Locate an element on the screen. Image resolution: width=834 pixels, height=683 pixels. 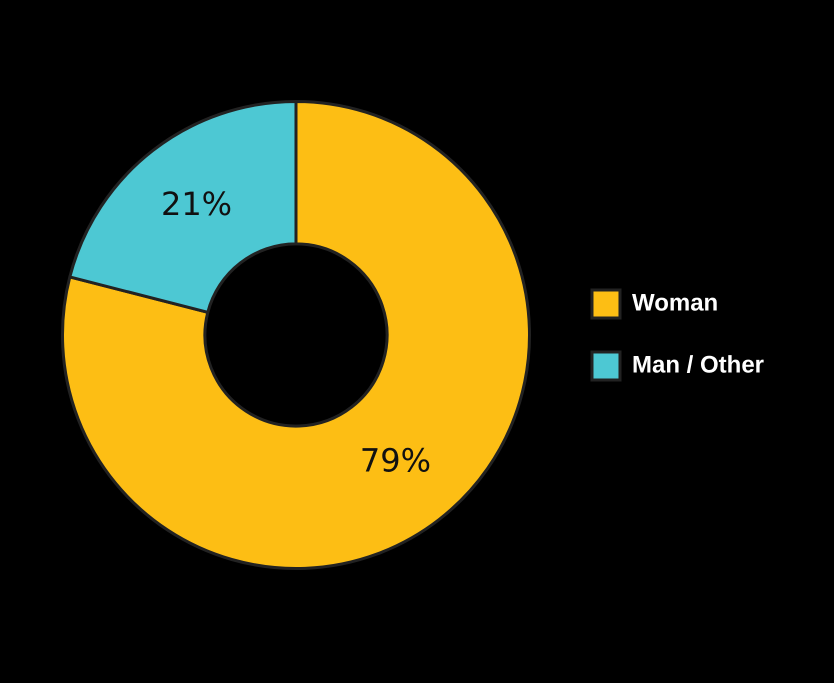
data-label: 21% is located at coordinates (196, 204).